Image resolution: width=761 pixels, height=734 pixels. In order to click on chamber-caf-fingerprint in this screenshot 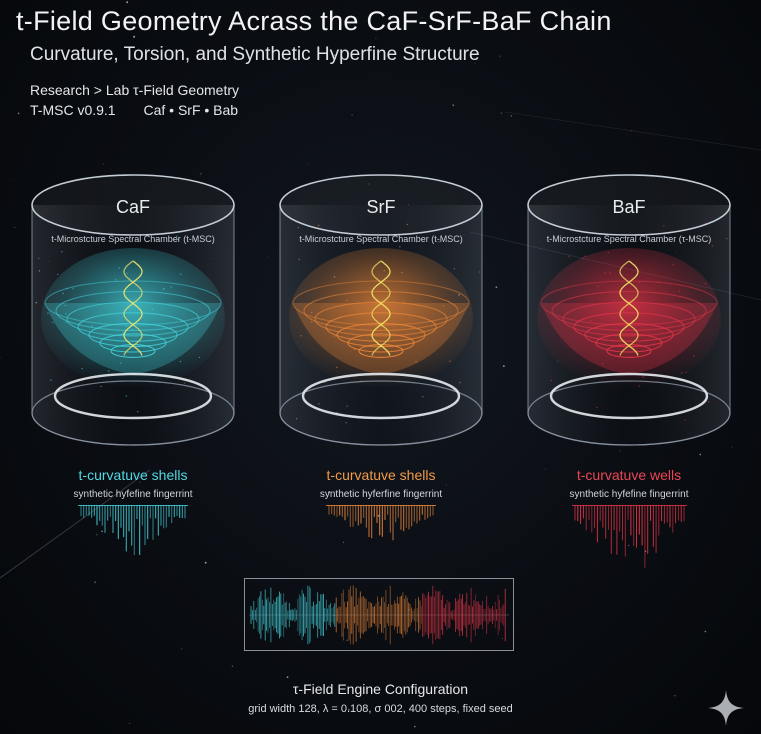, I will do `click(133, 530)`.